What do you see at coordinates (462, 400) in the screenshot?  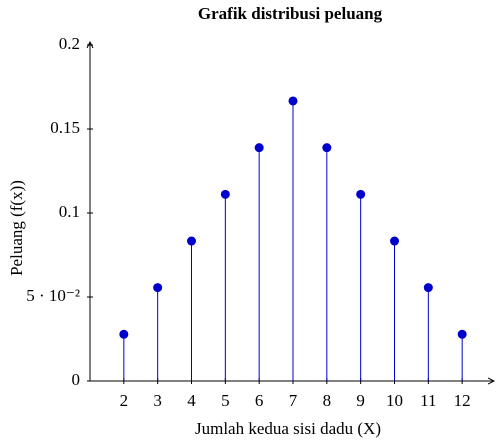 I see `x-tick-label: 12` at bounding box center [462, 400].